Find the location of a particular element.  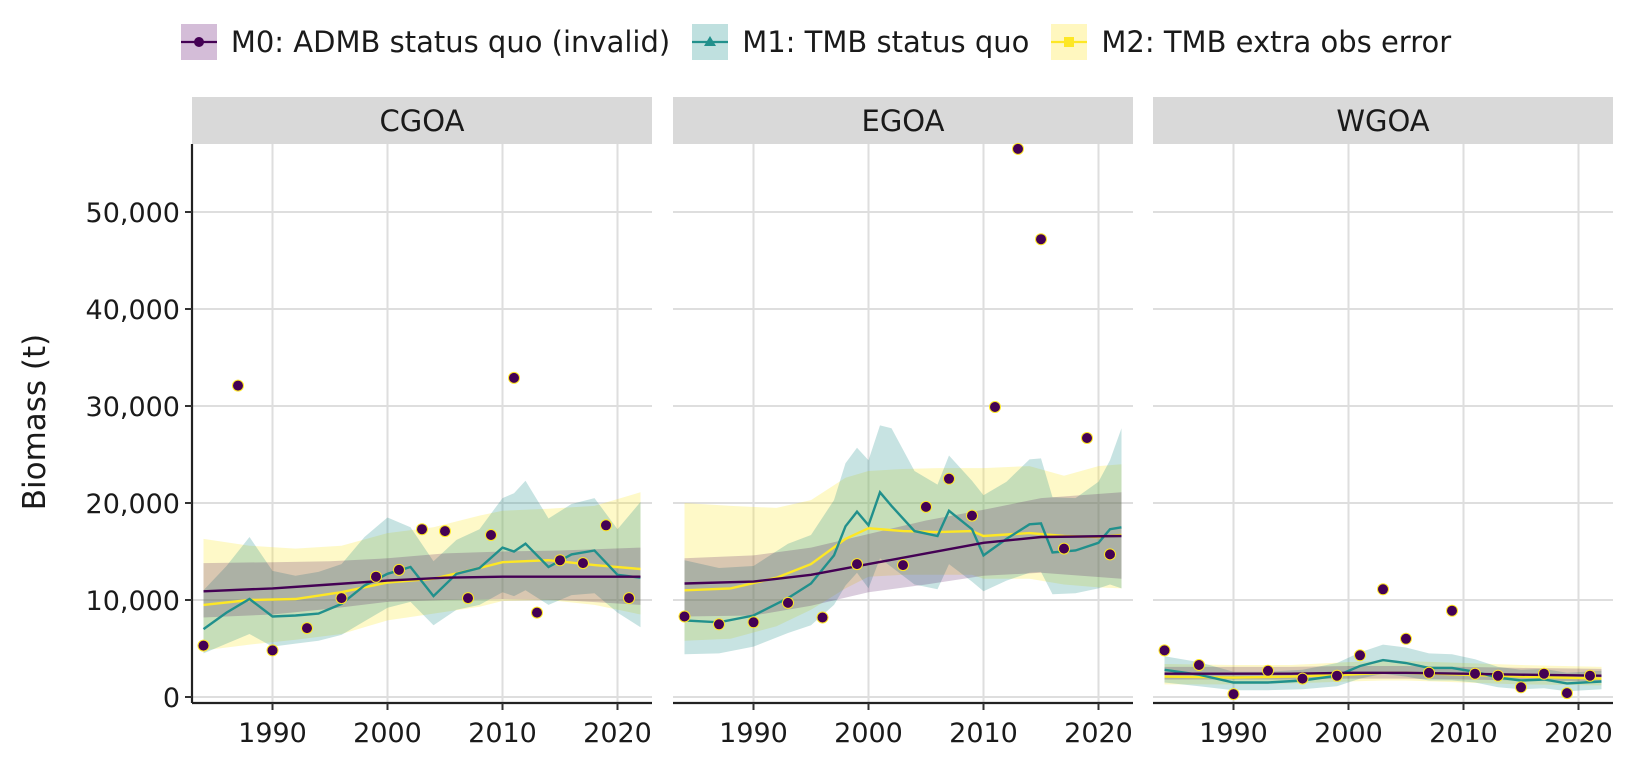

legend-swatch-m1 is located at coordinates (710, 42).